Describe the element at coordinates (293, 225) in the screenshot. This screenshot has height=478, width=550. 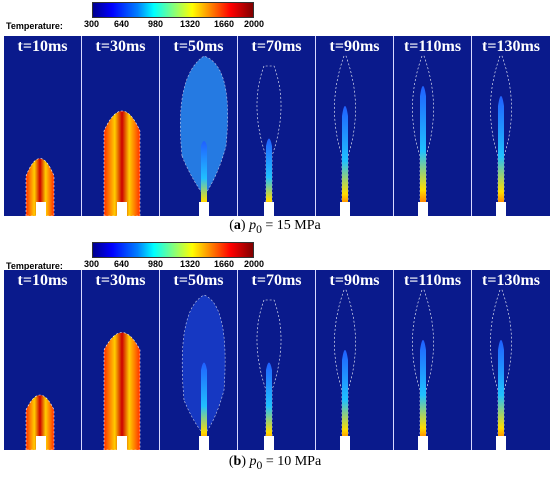
I see `caption-value: = 15 MPa` at that location.